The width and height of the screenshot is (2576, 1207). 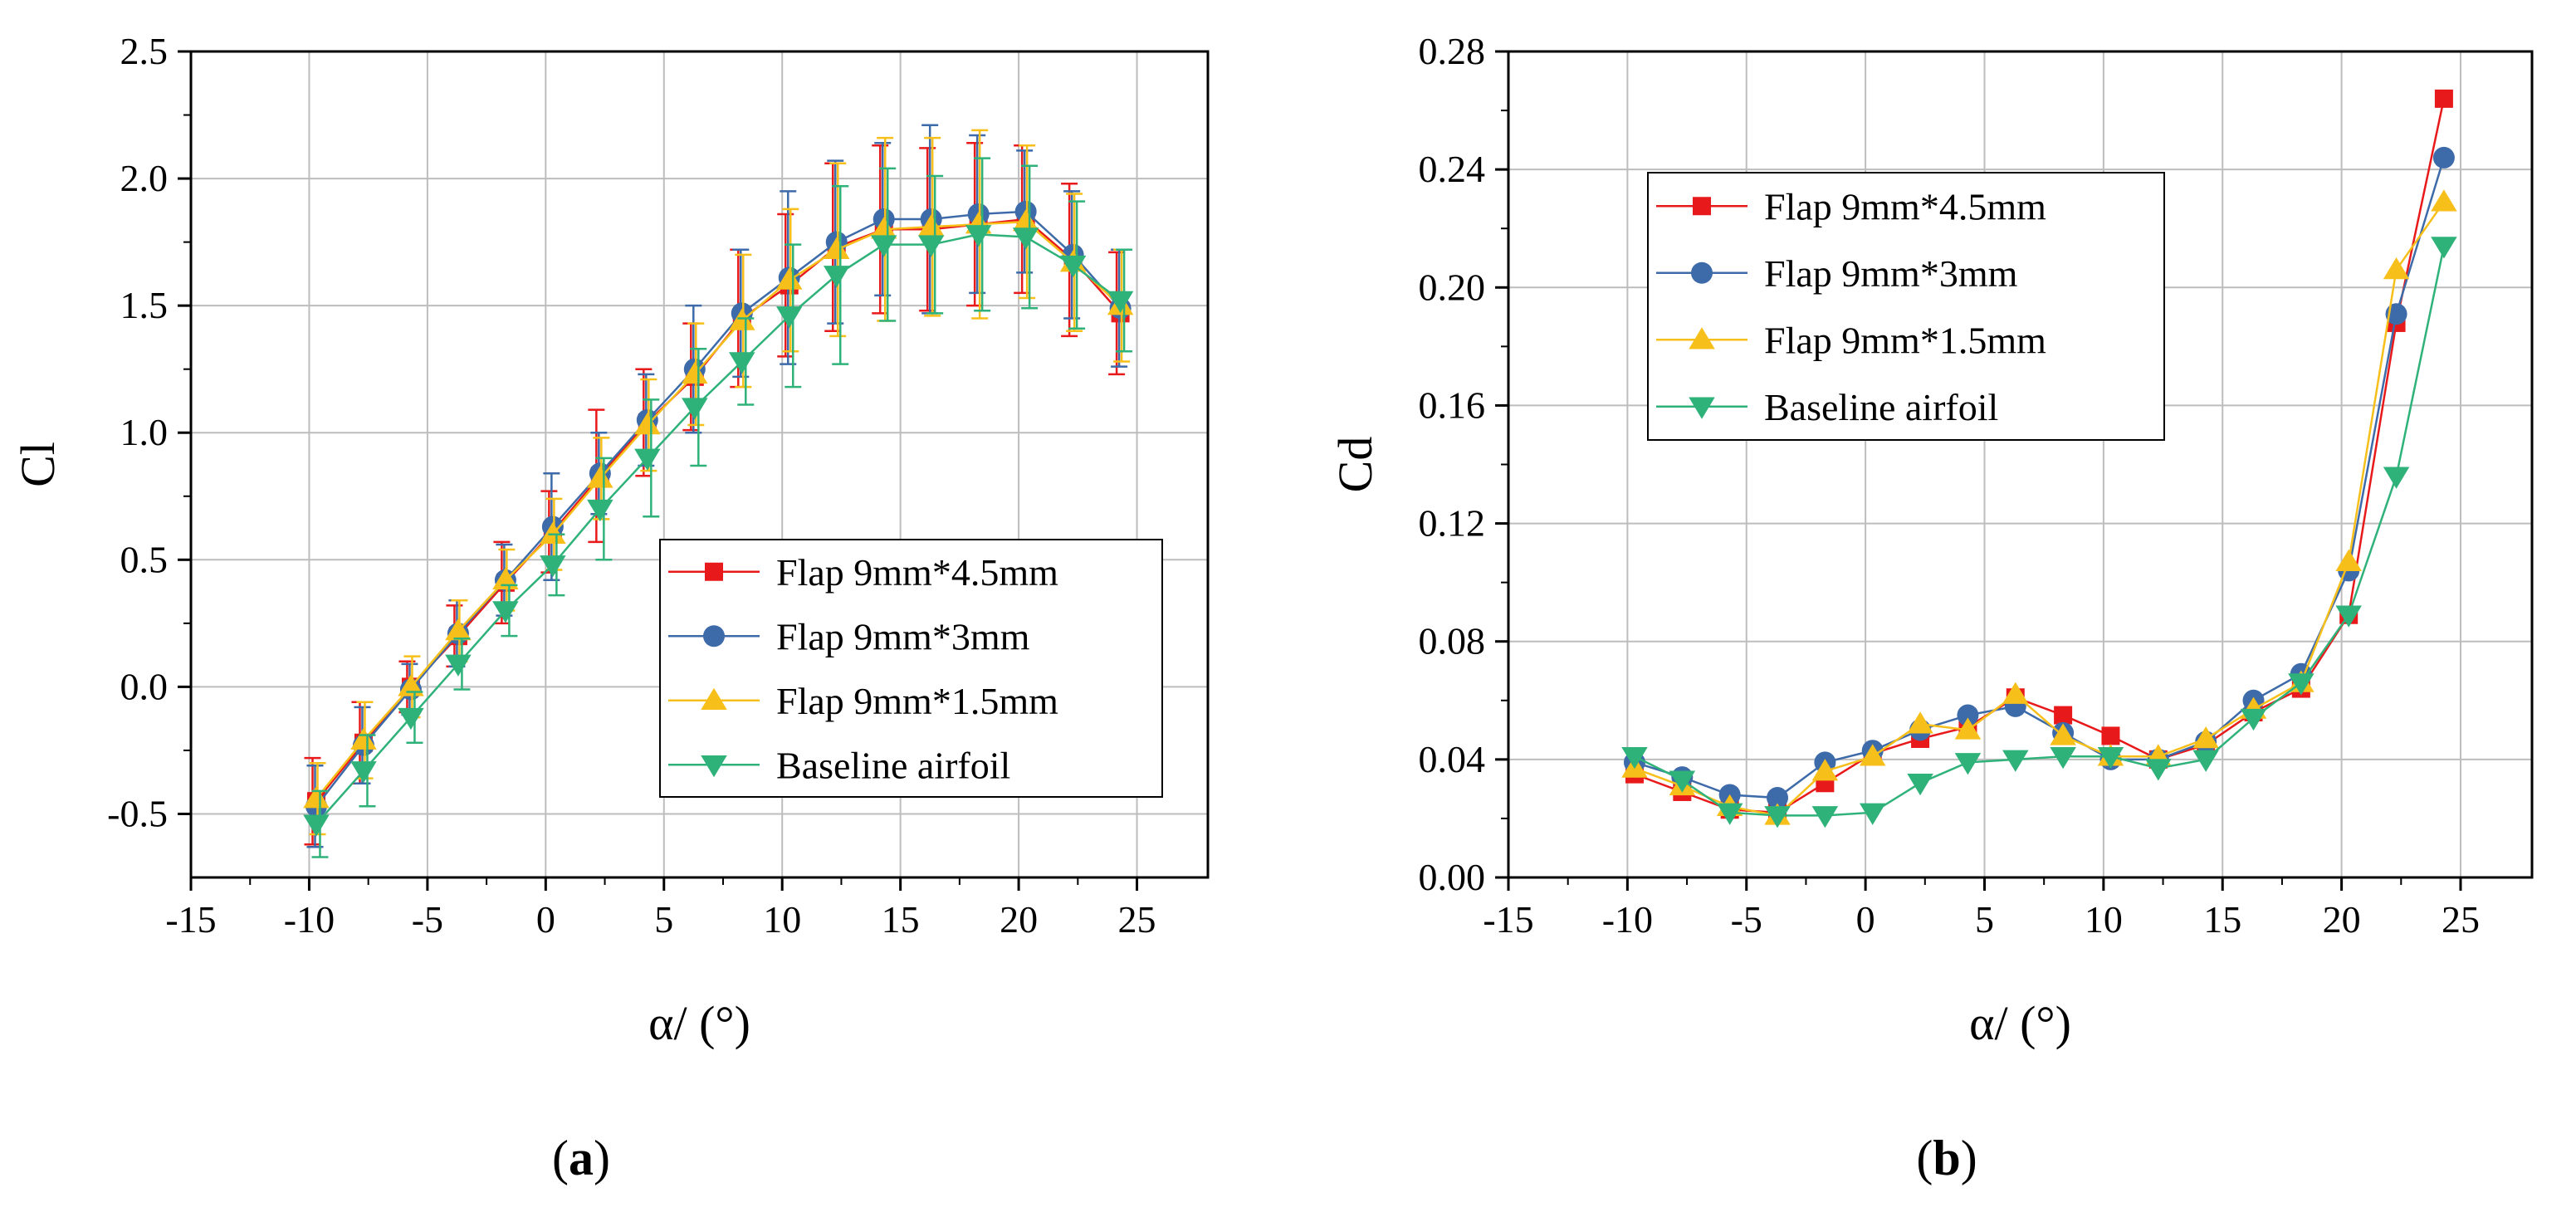 I want to click on x-tick-label: 0, so click(x=1865, y=919).